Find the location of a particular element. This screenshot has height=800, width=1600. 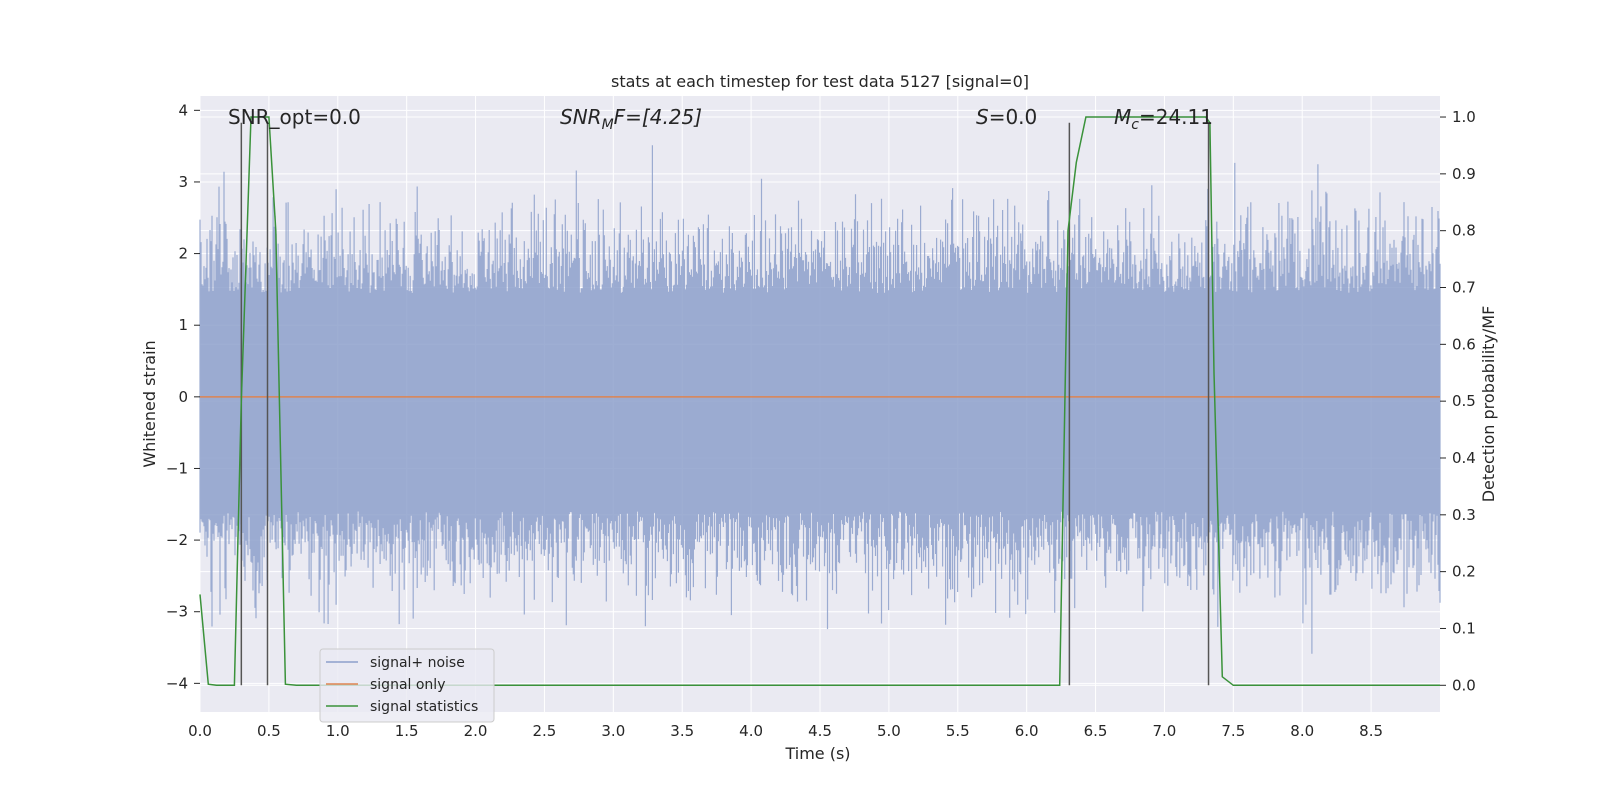

right-y-tick-label: 0.3 is located at coordinates (1464, 515).